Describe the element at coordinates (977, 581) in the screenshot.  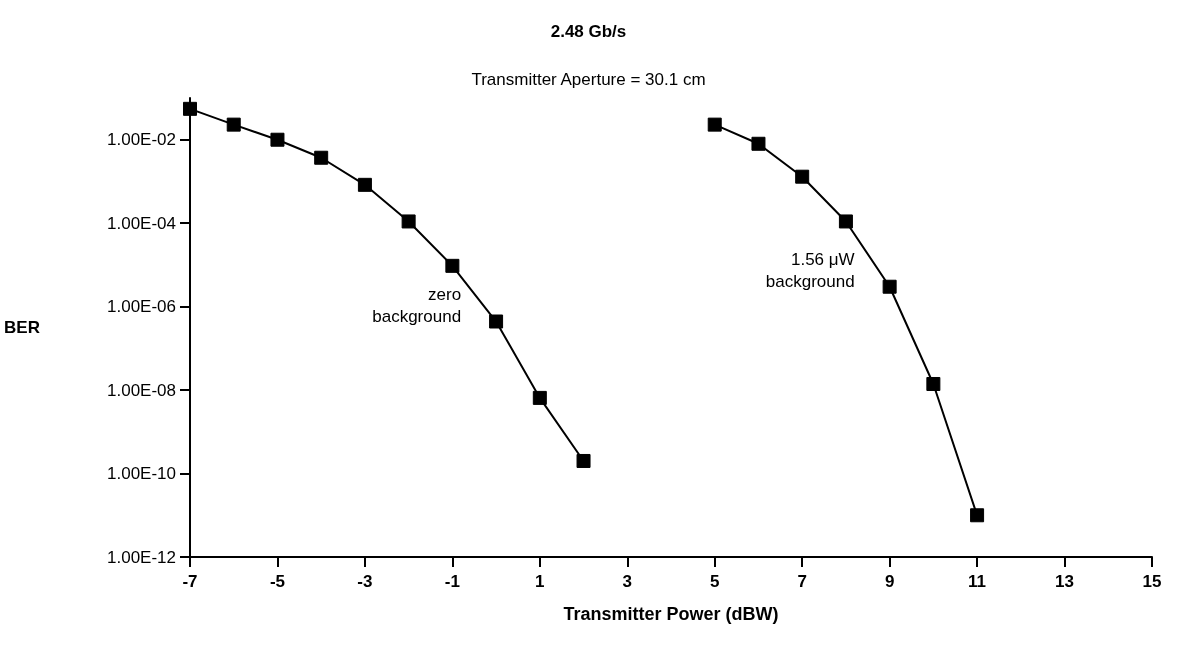
I see `x-tick-label: 11` at that location.